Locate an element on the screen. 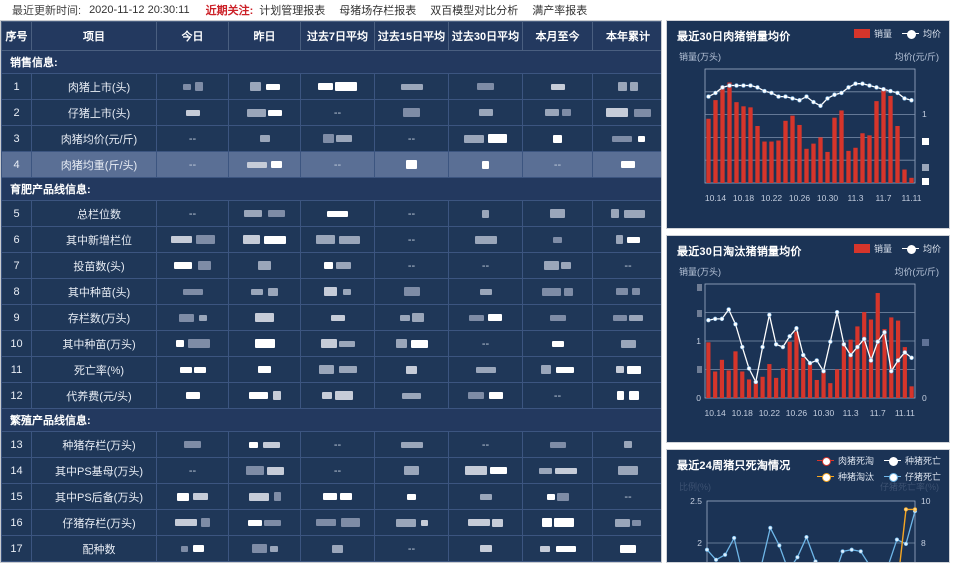  table-row: 15 其中PS后备(万头) -- is located at coordinates (331, 496).